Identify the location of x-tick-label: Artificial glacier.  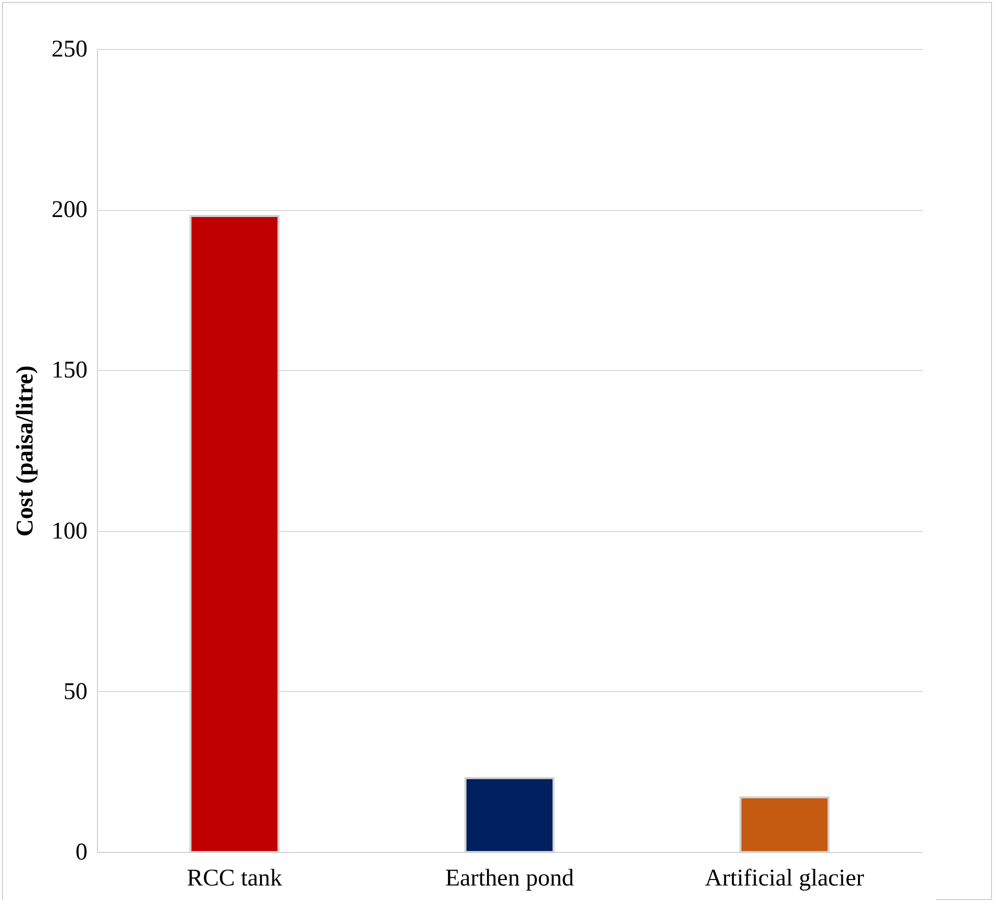
(784, 879).